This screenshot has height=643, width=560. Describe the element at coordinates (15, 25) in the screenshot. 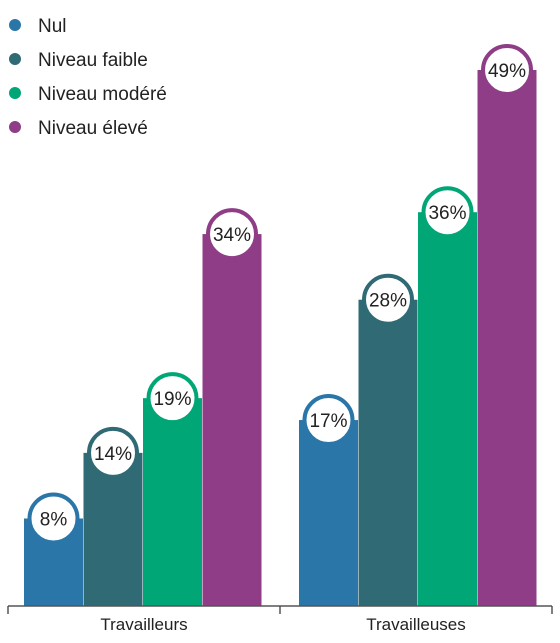

I see `legend-marker-nul` at that location.